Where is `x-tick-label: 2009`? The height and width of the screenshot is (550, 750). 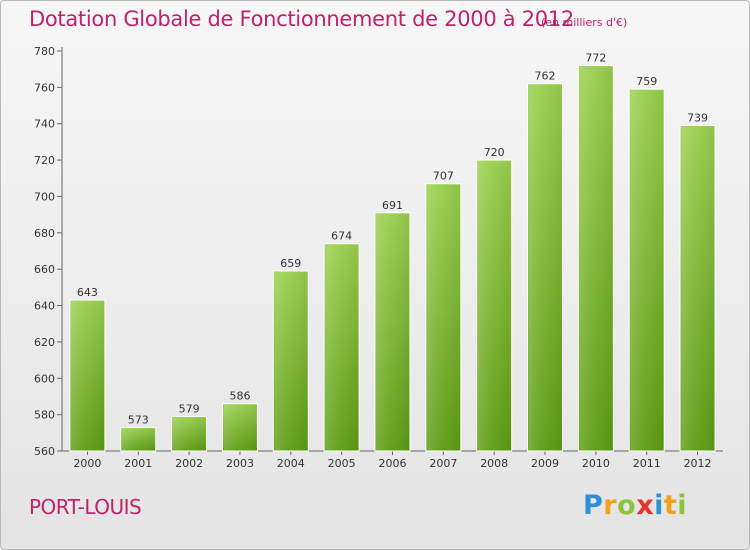
x-tick-label: 2009 is located at coordinates (545, 463).